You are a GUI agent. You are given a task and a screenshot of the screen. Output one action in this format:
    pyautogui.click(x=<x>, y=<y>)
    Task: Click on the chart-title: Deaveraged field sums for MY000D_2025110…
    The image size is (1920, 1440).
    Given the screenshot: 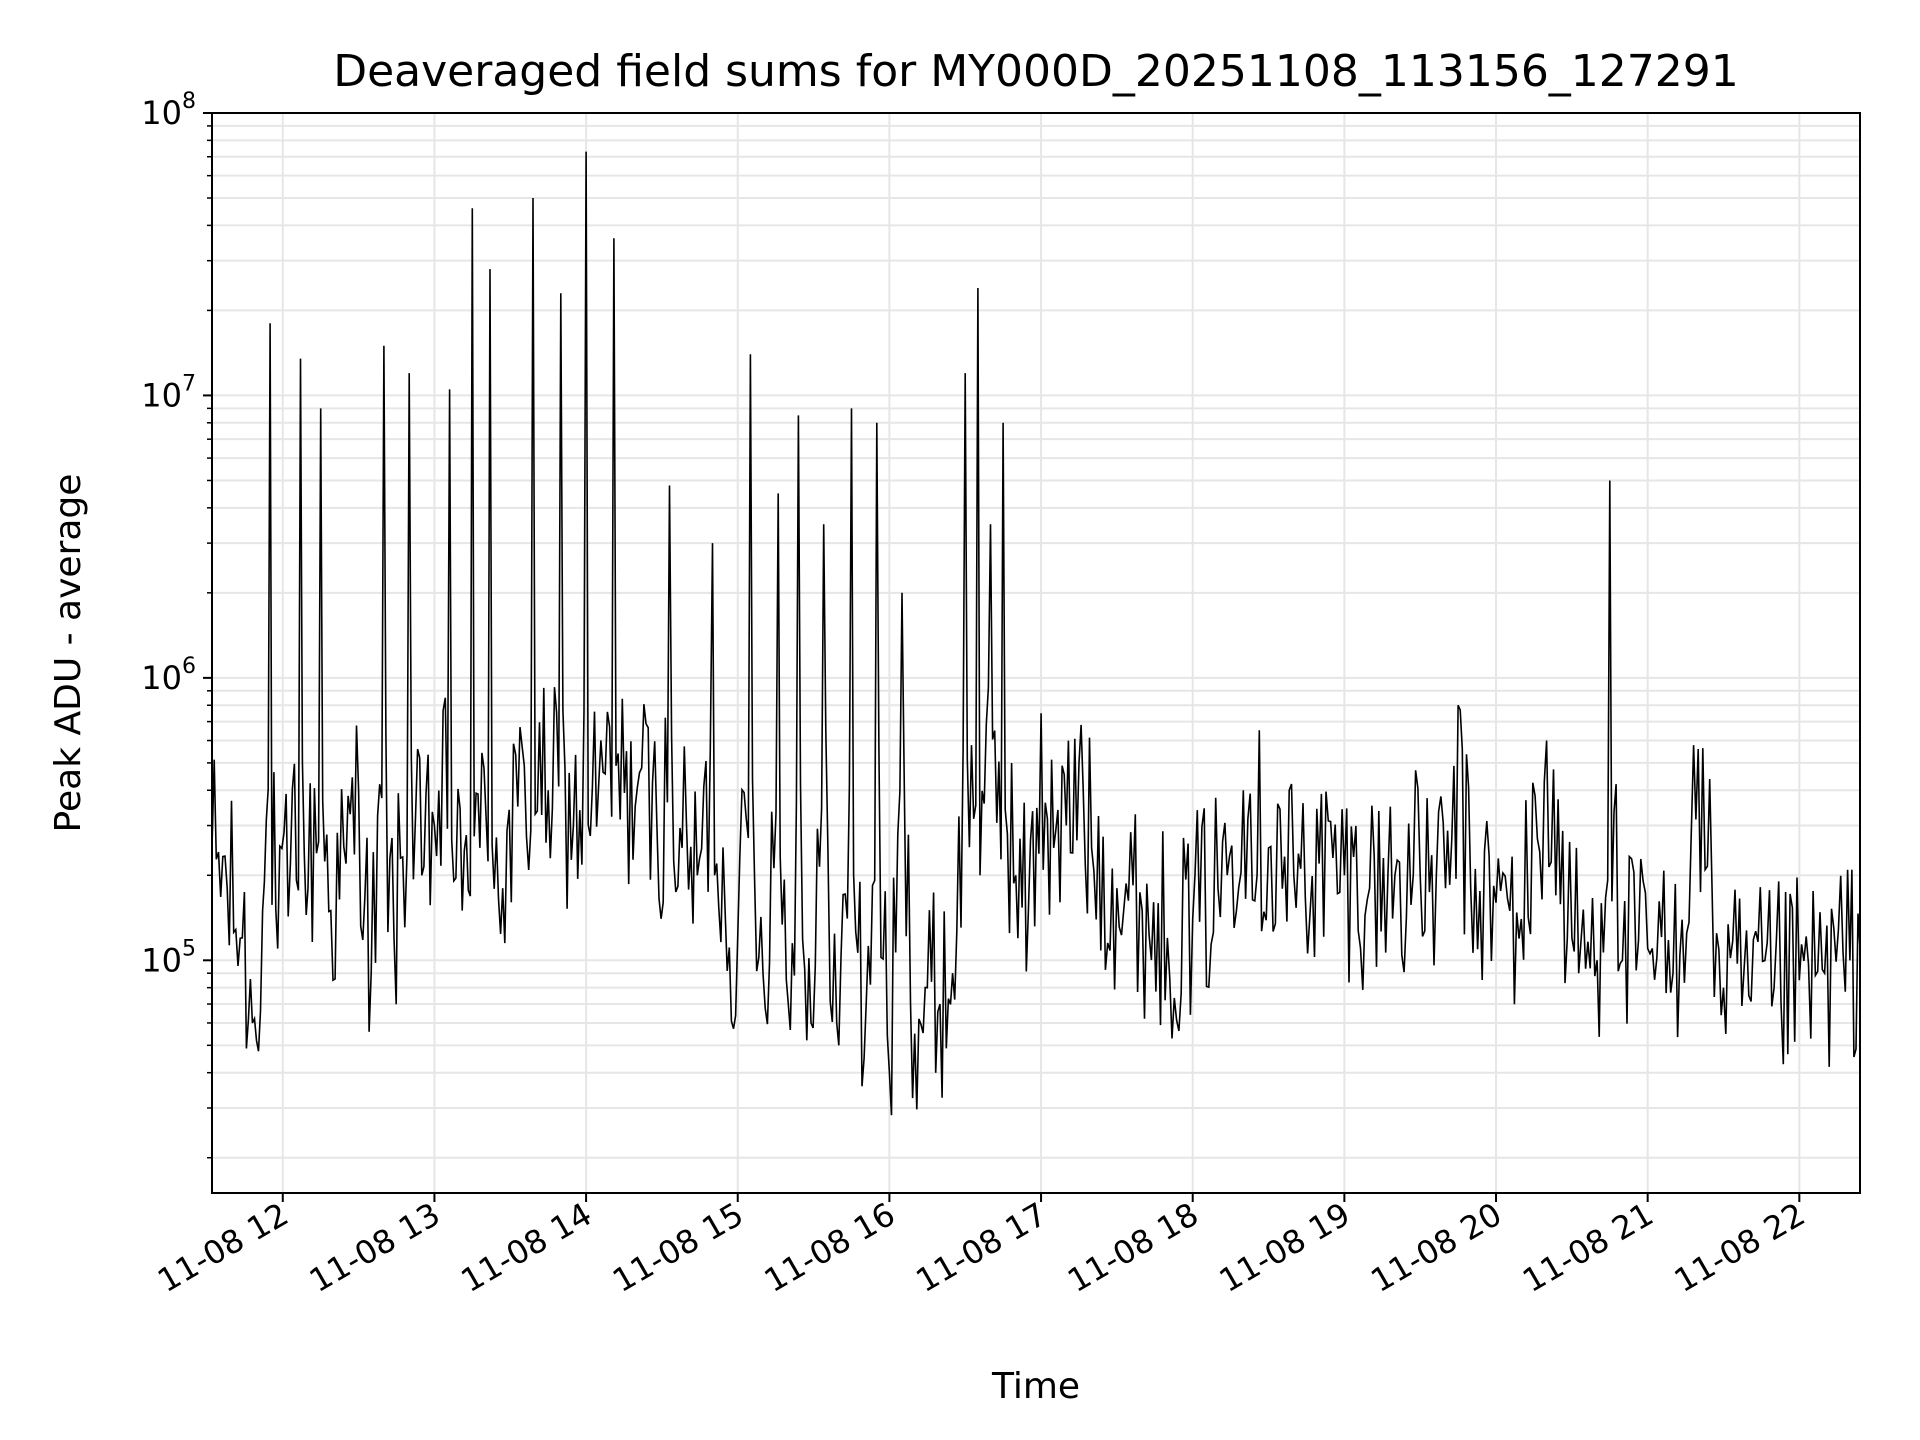 What is the action you would take?
    pyautogui.click(x=1036, y=71)
    